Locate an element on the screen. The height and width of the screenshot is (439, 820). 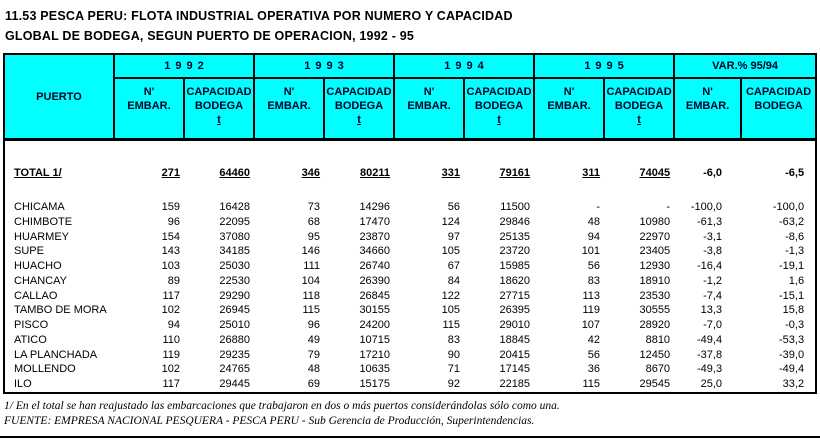
value-cell: 24765 is located at coordinates (235, 369).